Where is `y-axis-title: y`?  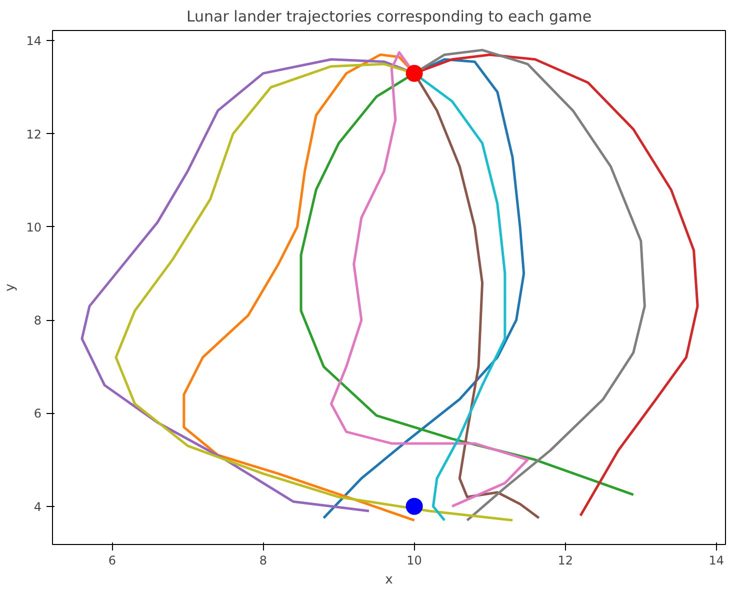
y-axis-title: y is located at coordinates (10, 287).